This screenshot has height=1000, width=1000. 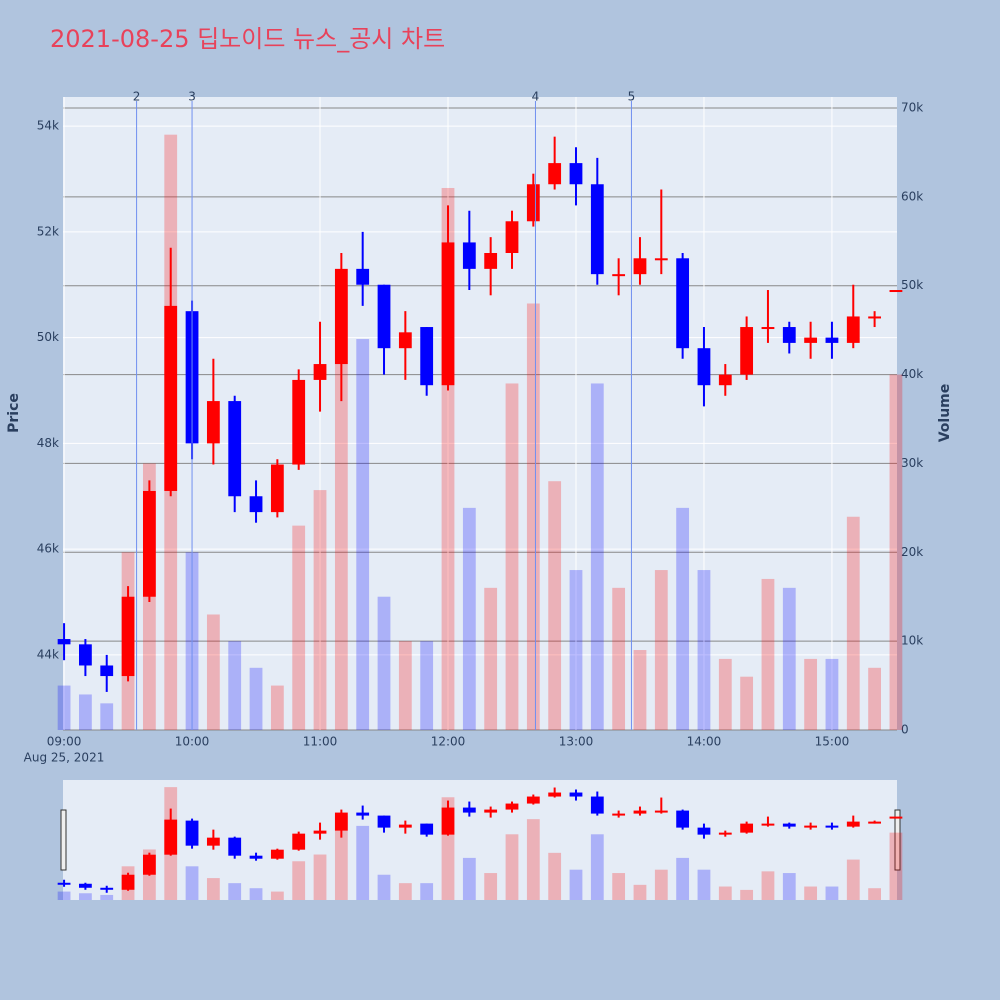 I want to click on x-tick-label: 11:00, so click(x=320, y=742).